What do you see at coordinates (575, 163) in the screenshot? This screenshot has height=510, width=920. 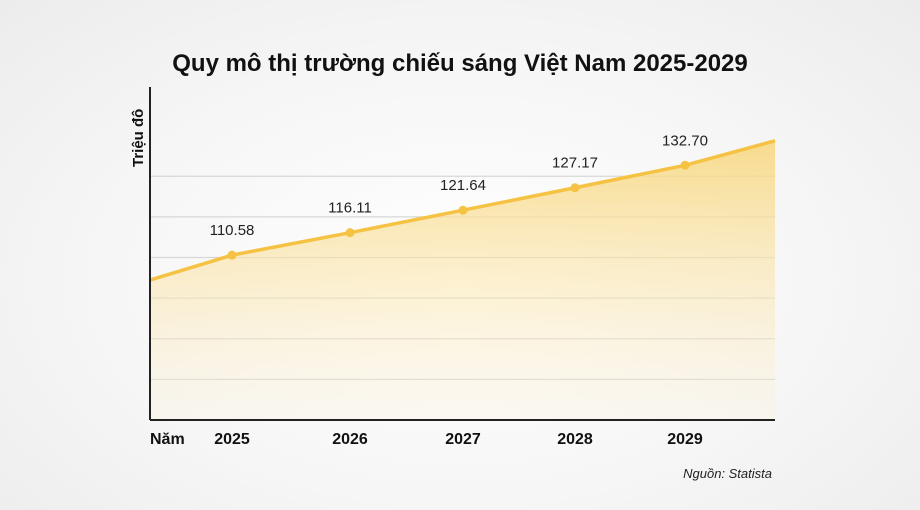 I see `value-label: 127.17` at bounding box center [575, 163].